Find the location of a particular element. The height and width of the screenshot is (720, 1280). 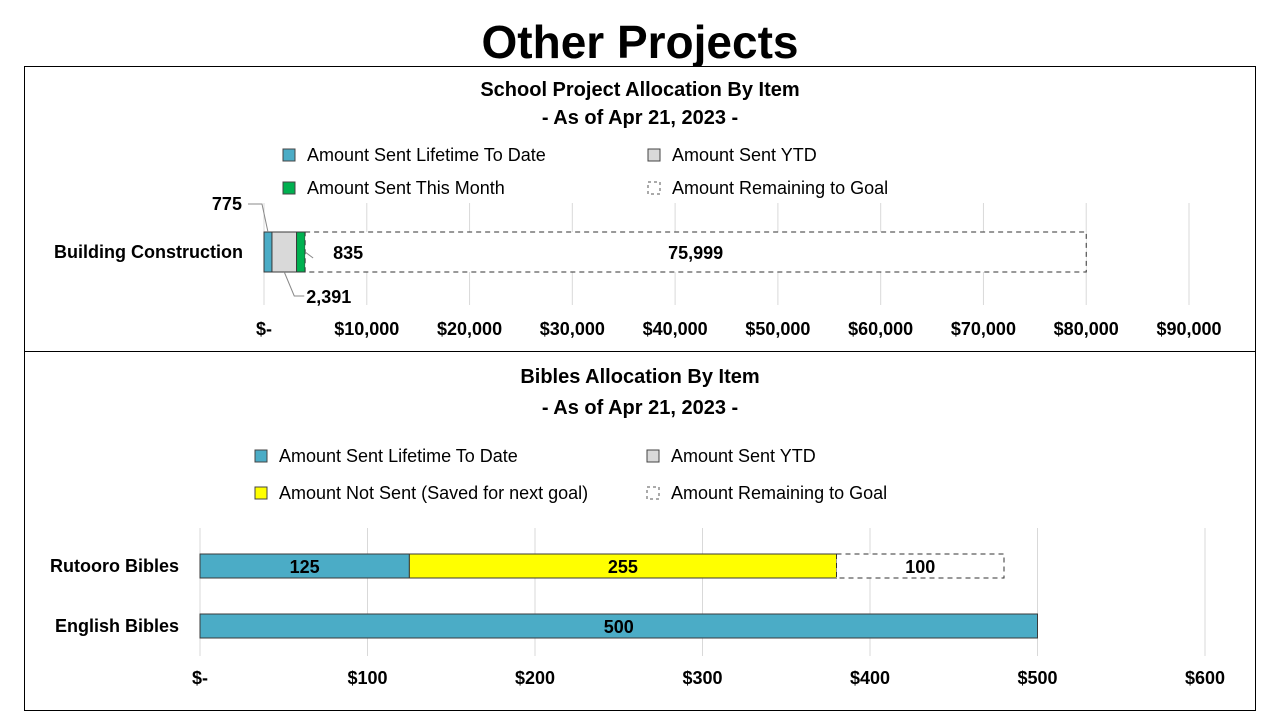

x-tick-label: $50,000 is located at coordinates (777, 329).